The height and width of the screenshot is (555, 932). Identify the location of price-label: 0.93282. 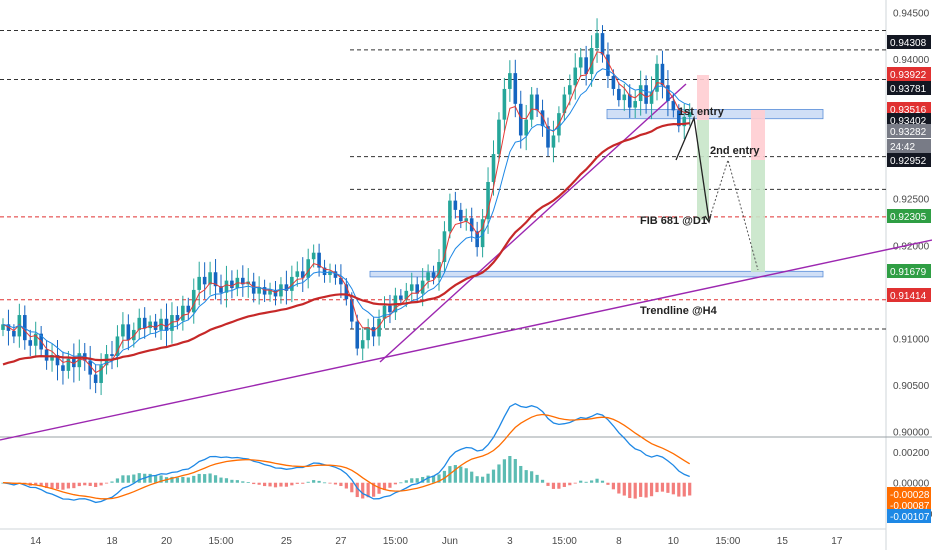
(908, 132).